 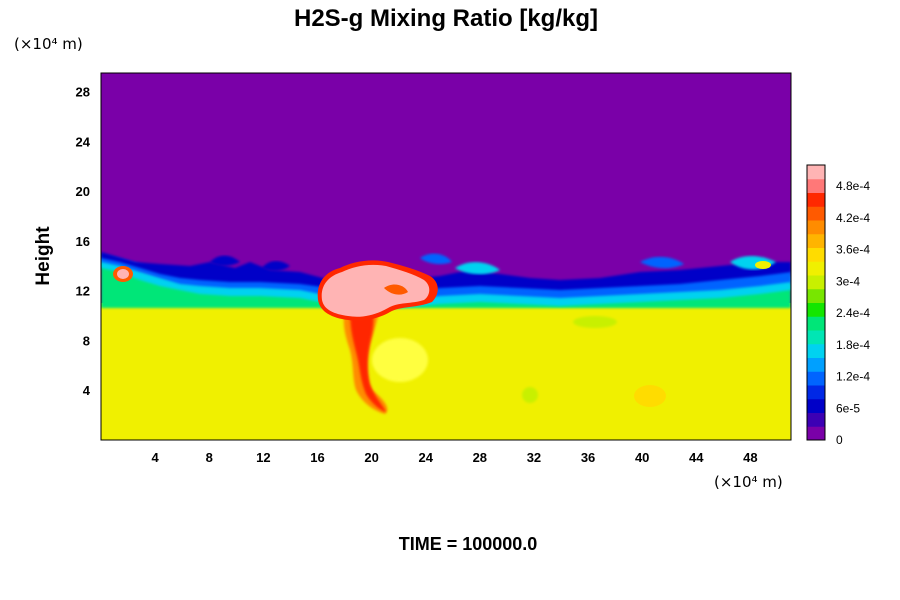 What do you see at coordinates (87, 390) in the screenshot?
I see `y-tick-label: 4` at bounding box center [87, 390].